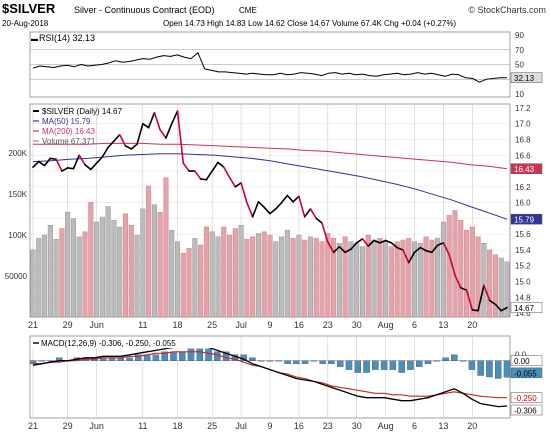 Image resolution: width=550 pixels, height=440 pixels. Describe the element at coordinates (29, 8) in the screenshot. I see `chart-symbol: $SILVER` at that location.